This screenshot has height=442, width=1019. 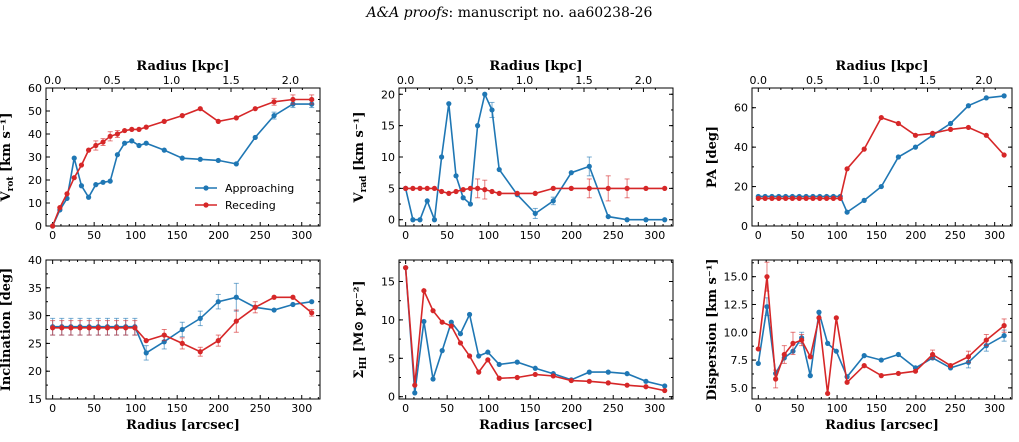 What do you see at coordinates (644, 80) in the screenshot?
I see `top-tick-label: 2.0` at bounding box center [644, 80].